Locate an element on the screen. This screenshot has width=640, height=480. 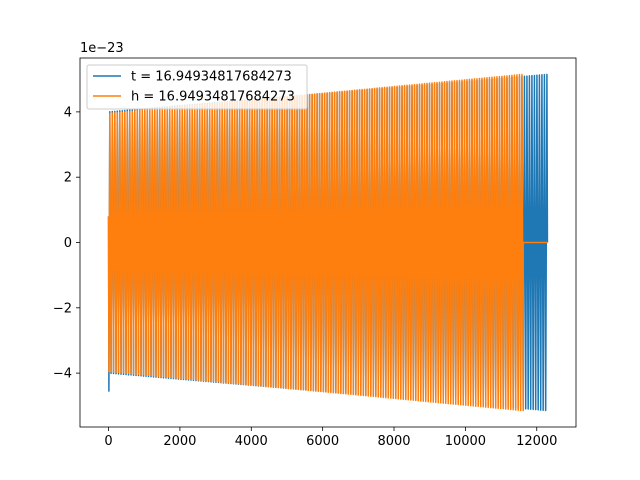
y-tick-label: −2 is located at coordinates (62, 308).